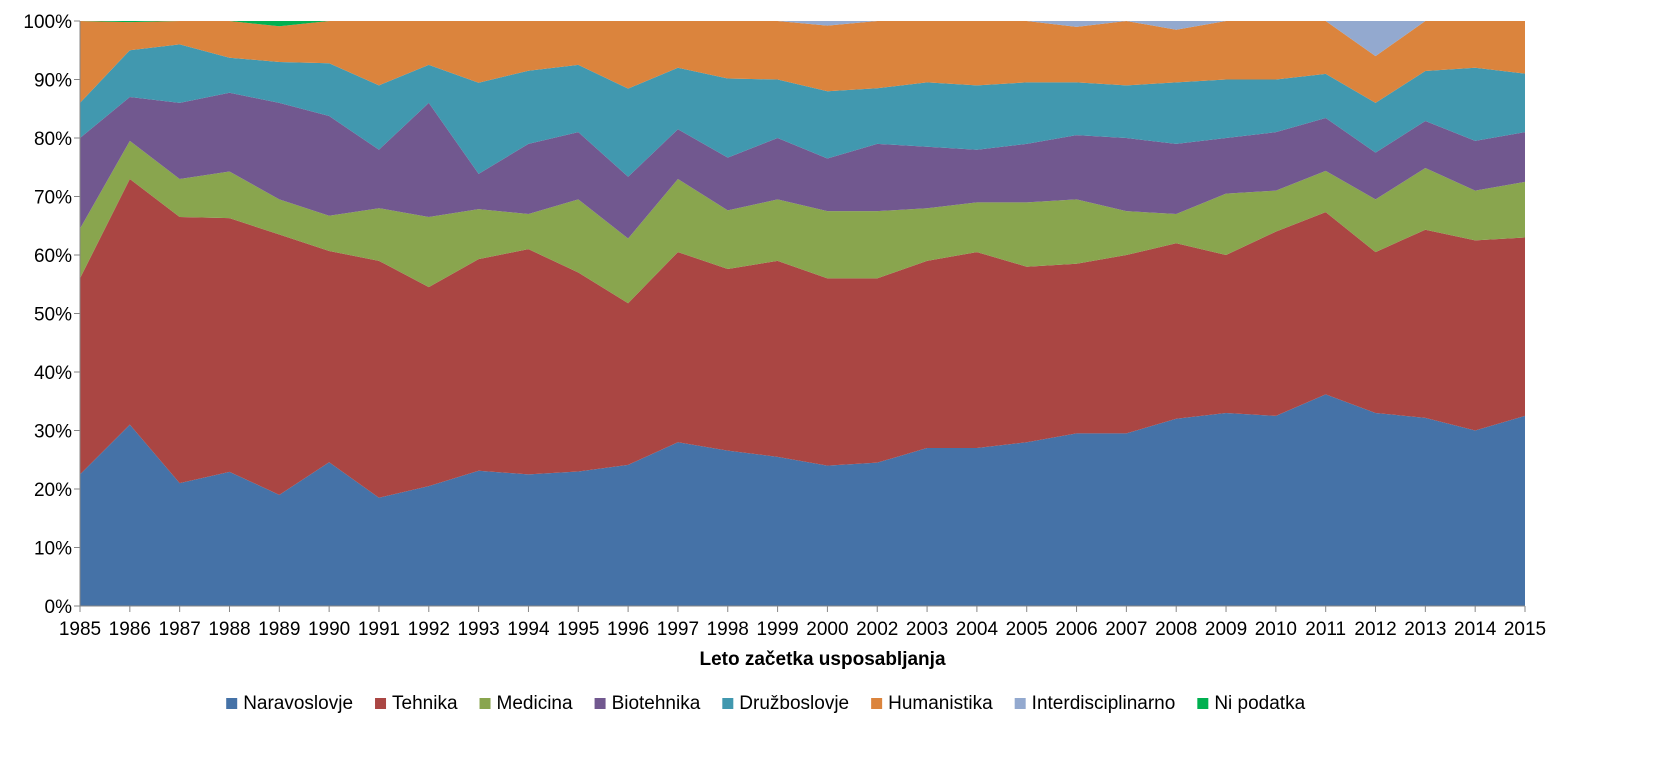 The image size is (1663, 783). I want to click on x-tick-label: 2011, so click(1325, 629).